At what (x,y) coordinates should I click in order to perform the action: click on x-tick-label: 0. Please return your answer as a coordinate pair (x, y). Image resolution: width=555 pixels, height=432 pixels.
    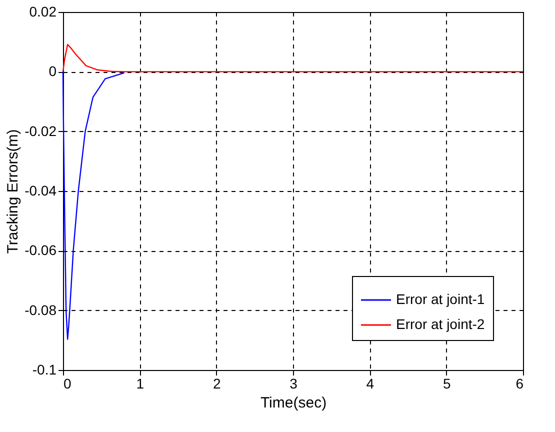
    Looking at the image, I should click on (68, 384).